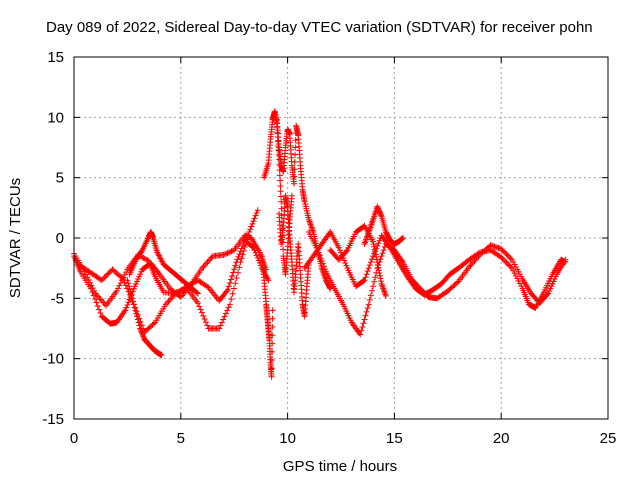 Image resolution: width=640 pixels, height=480 pixels. I want to click on y-tick-label: -15, so click(53, 419).